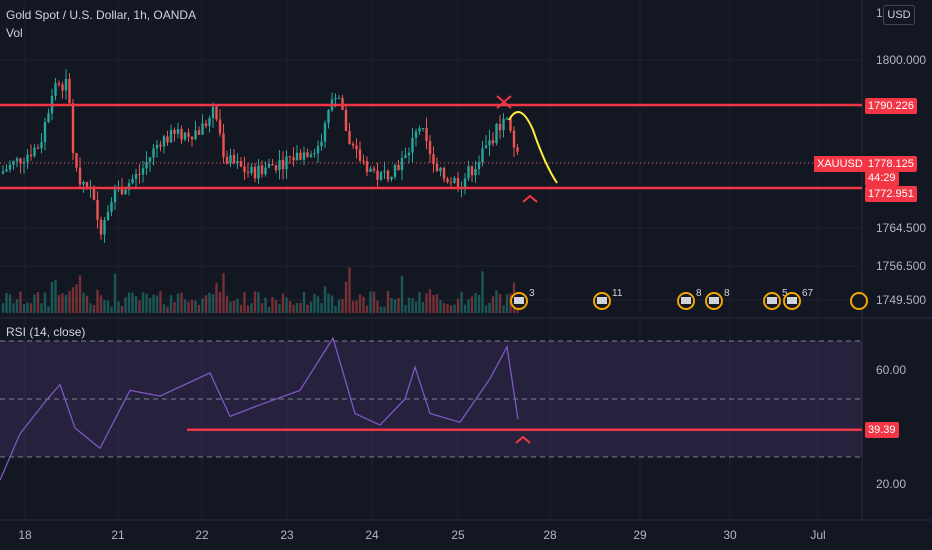 This screenshot has width=932, height=550. What do you see at coordinates (202, 535) in the screenshot?
I see `time-tick: 22` at bounding box center [202, 535].